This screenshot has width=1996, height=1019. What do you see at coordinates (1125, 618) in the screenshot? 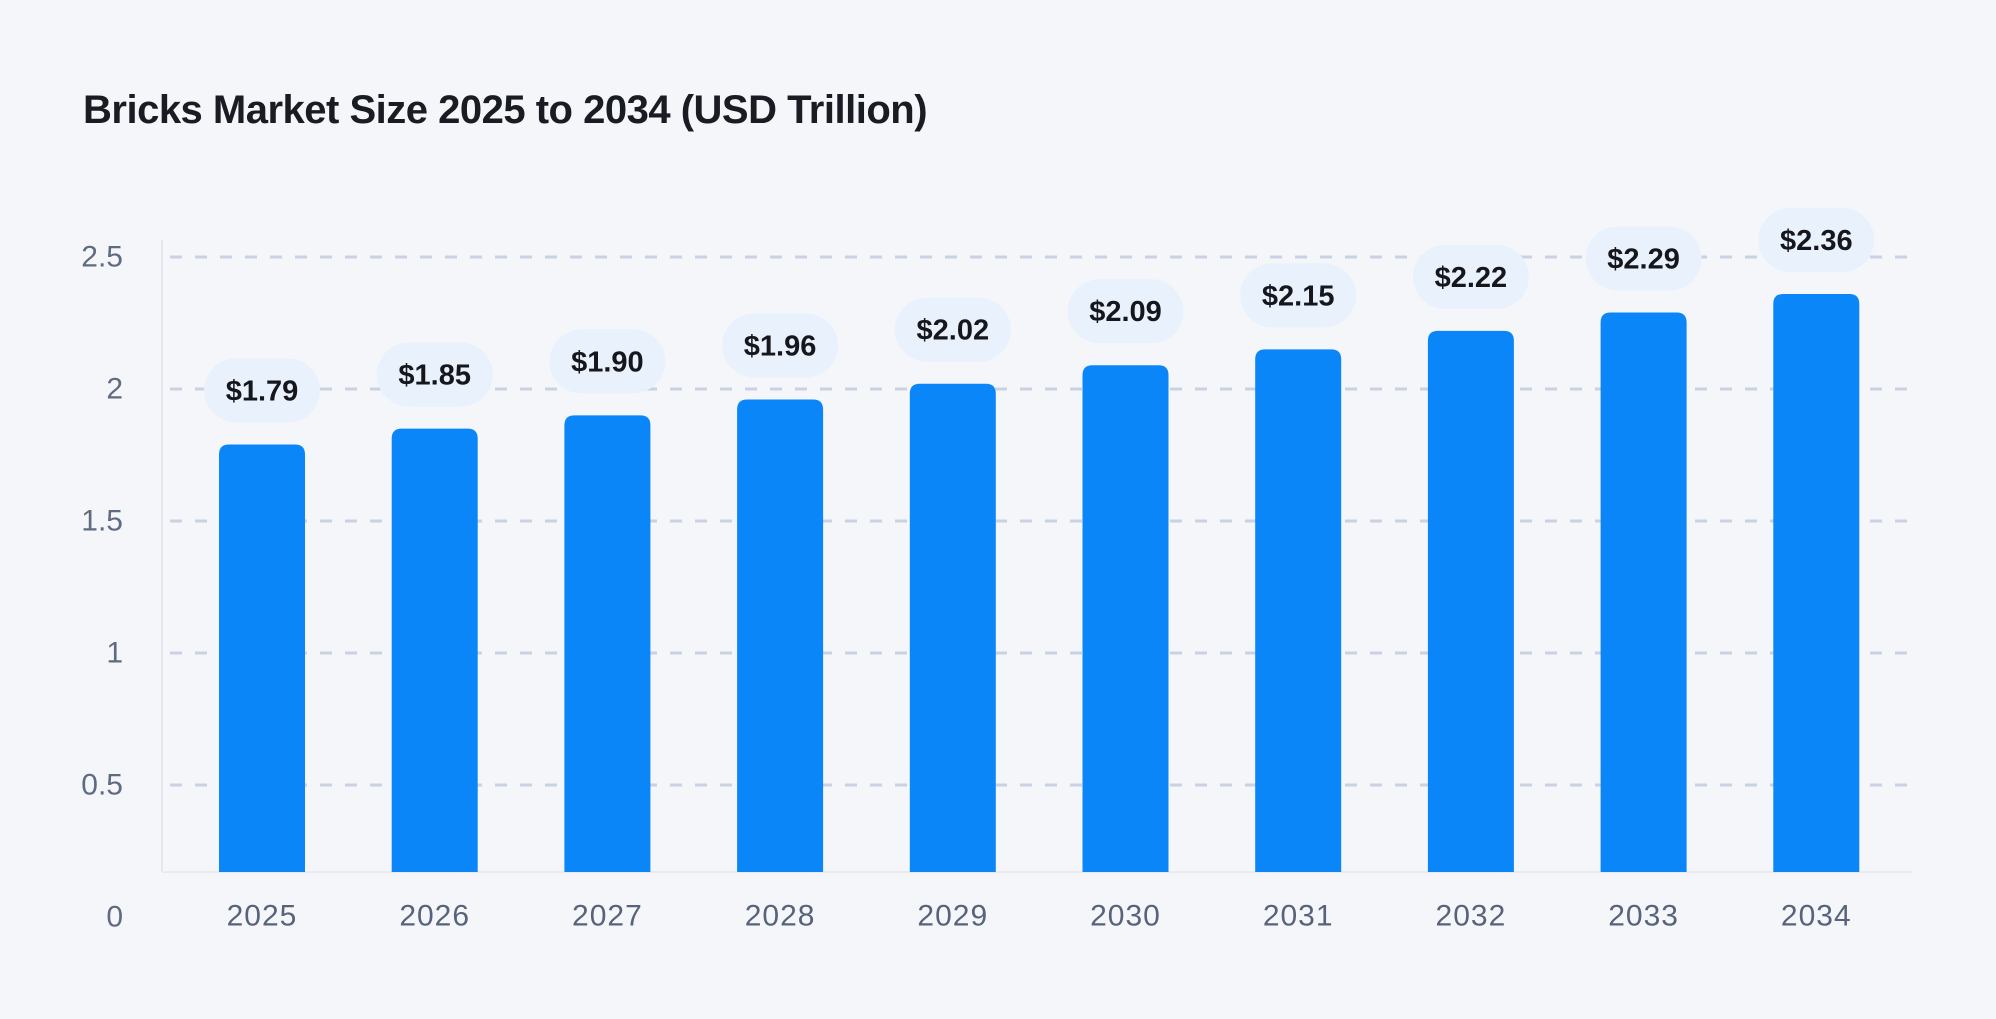
I see `bar-2030` at bounding box center [1125, 618].